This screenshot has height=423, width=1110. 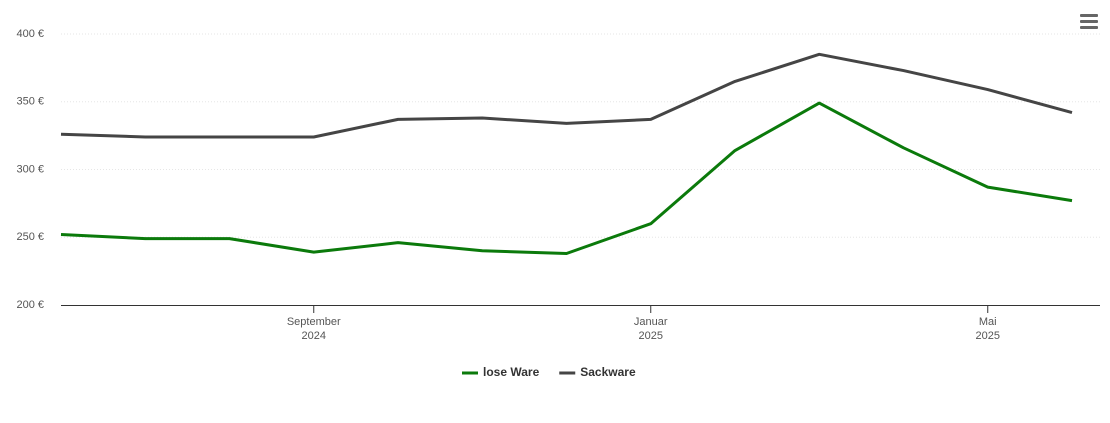 I want to click on legend-label: lose Ware, so click(x=511, y=372).